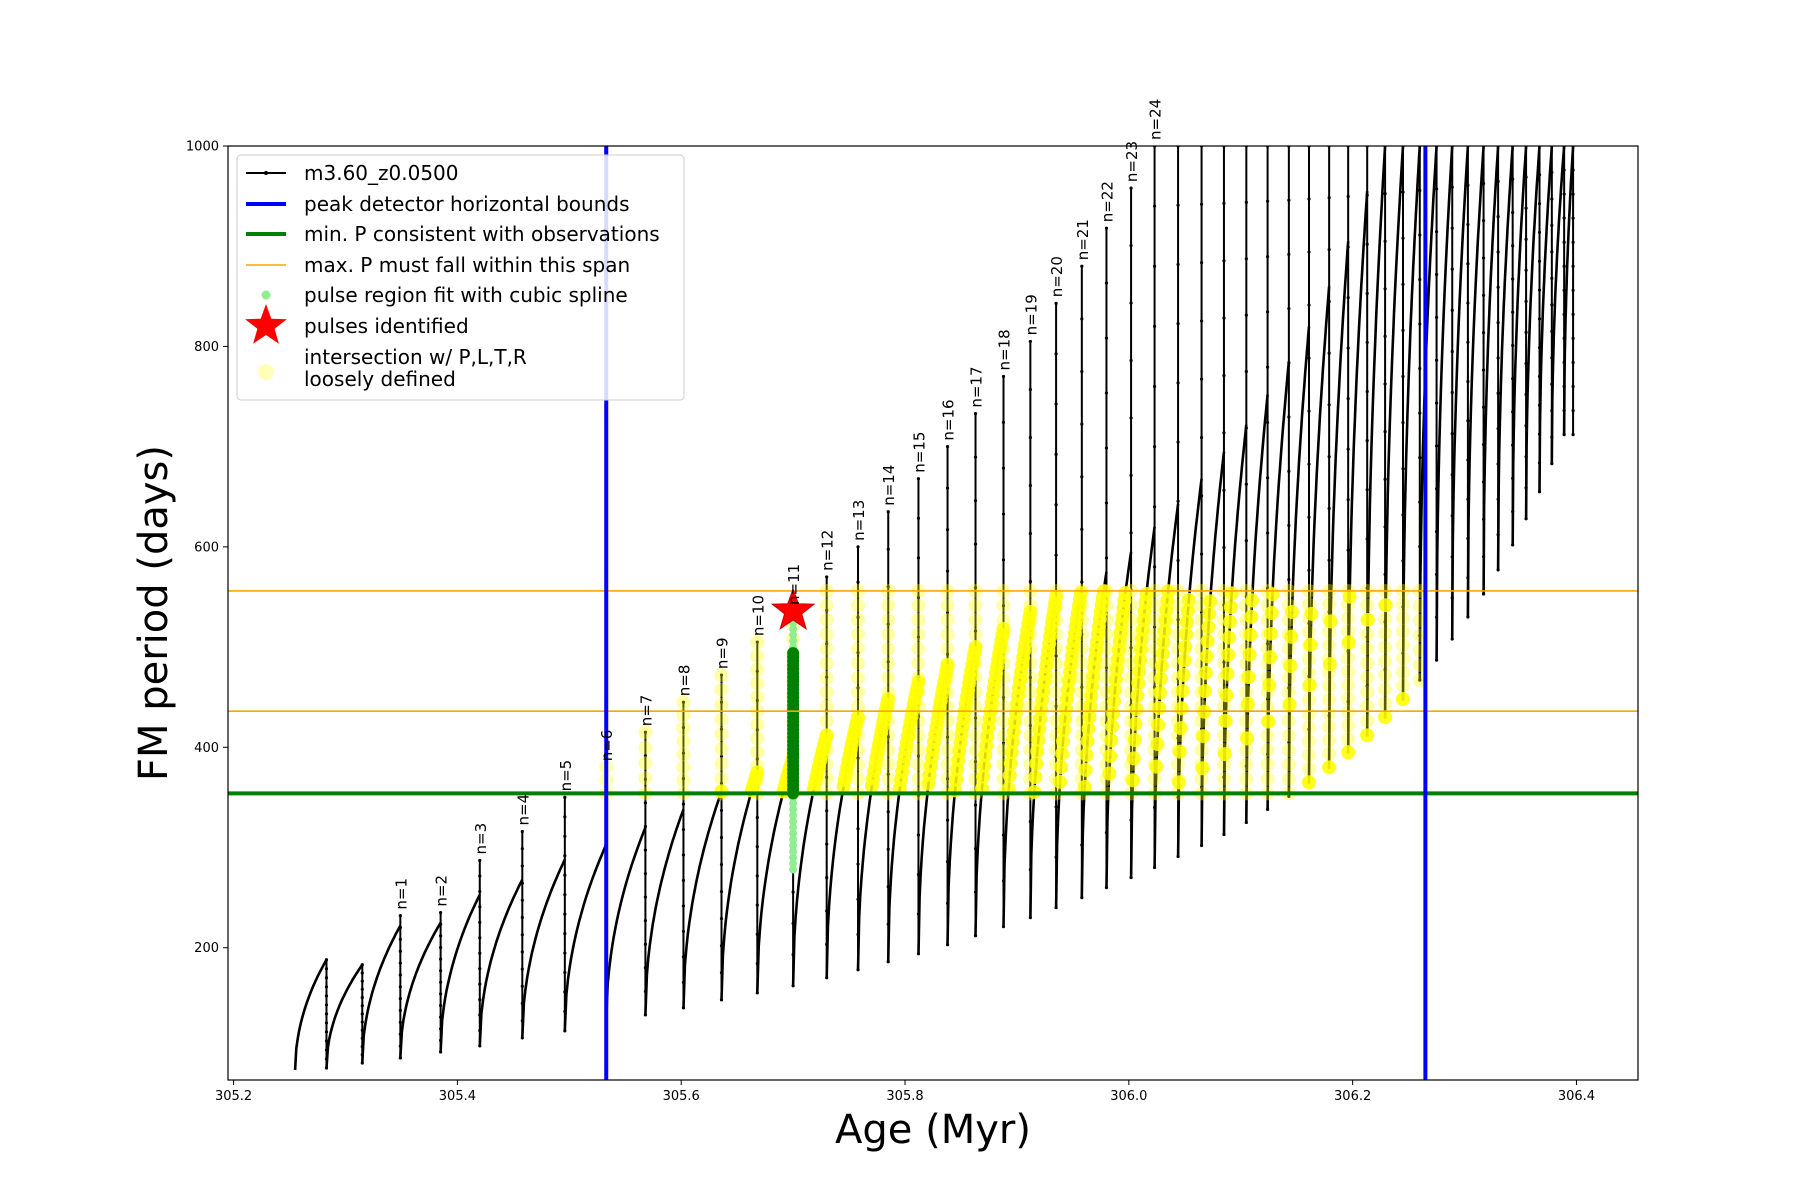  Describe the element at coordinates (233, 1096) in the screenshot. I see `x-tick-label: 305.2` at that location.